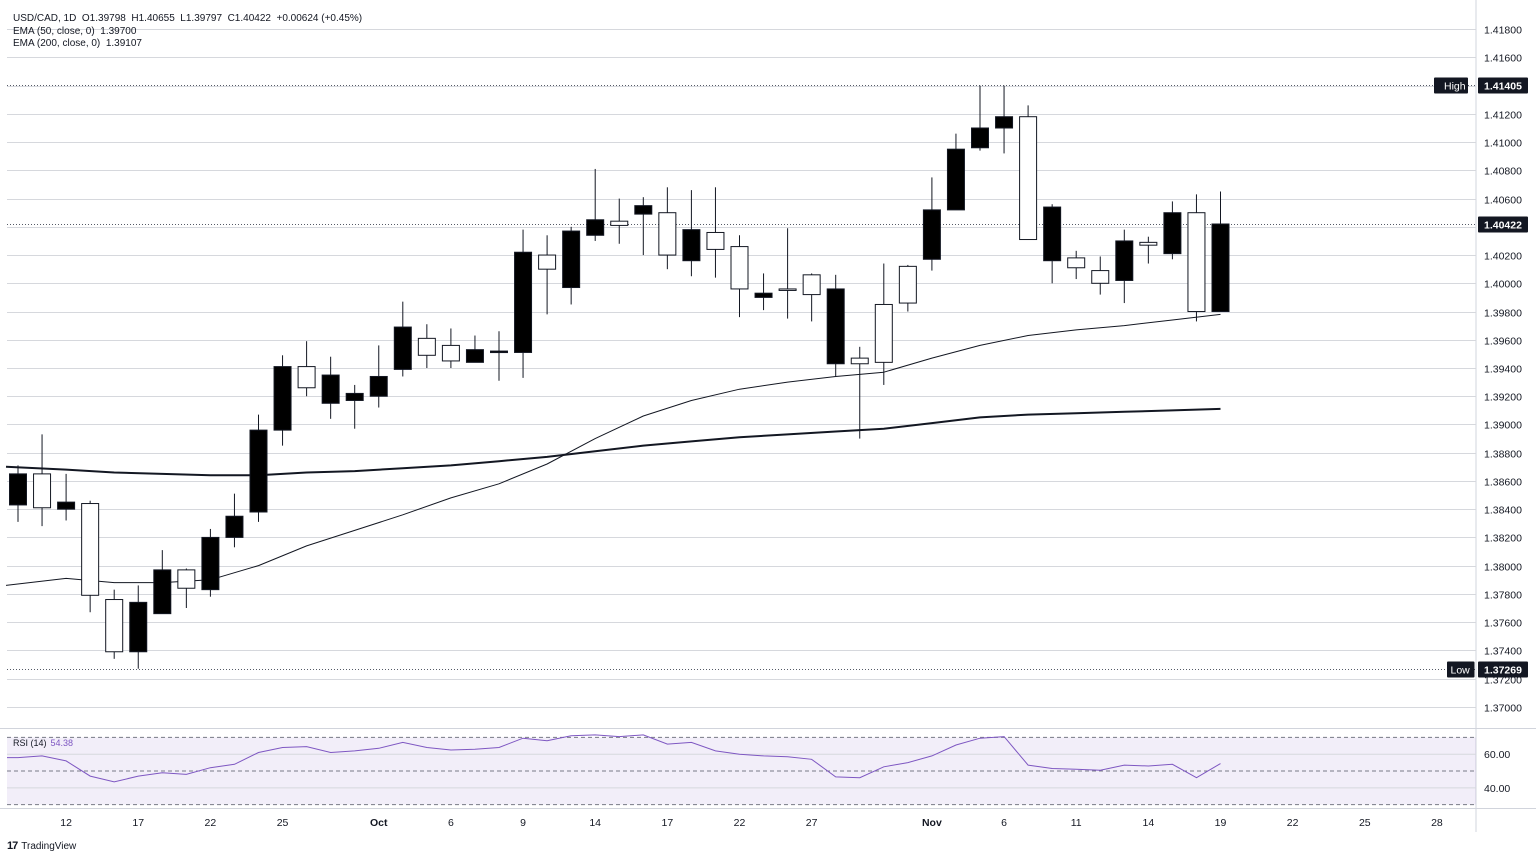  Describe the element at coordinates (1503, 342) in the screenshot. I see `price-tick-label: 1.39600` at that location.